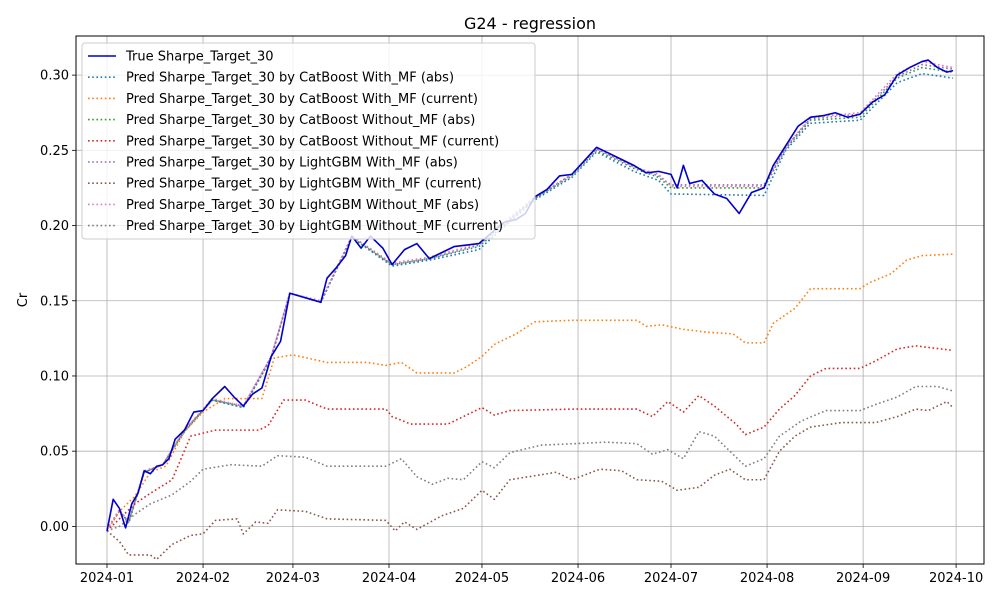  I want to click on x-tick-label: 2024-01, so click(107, 578).